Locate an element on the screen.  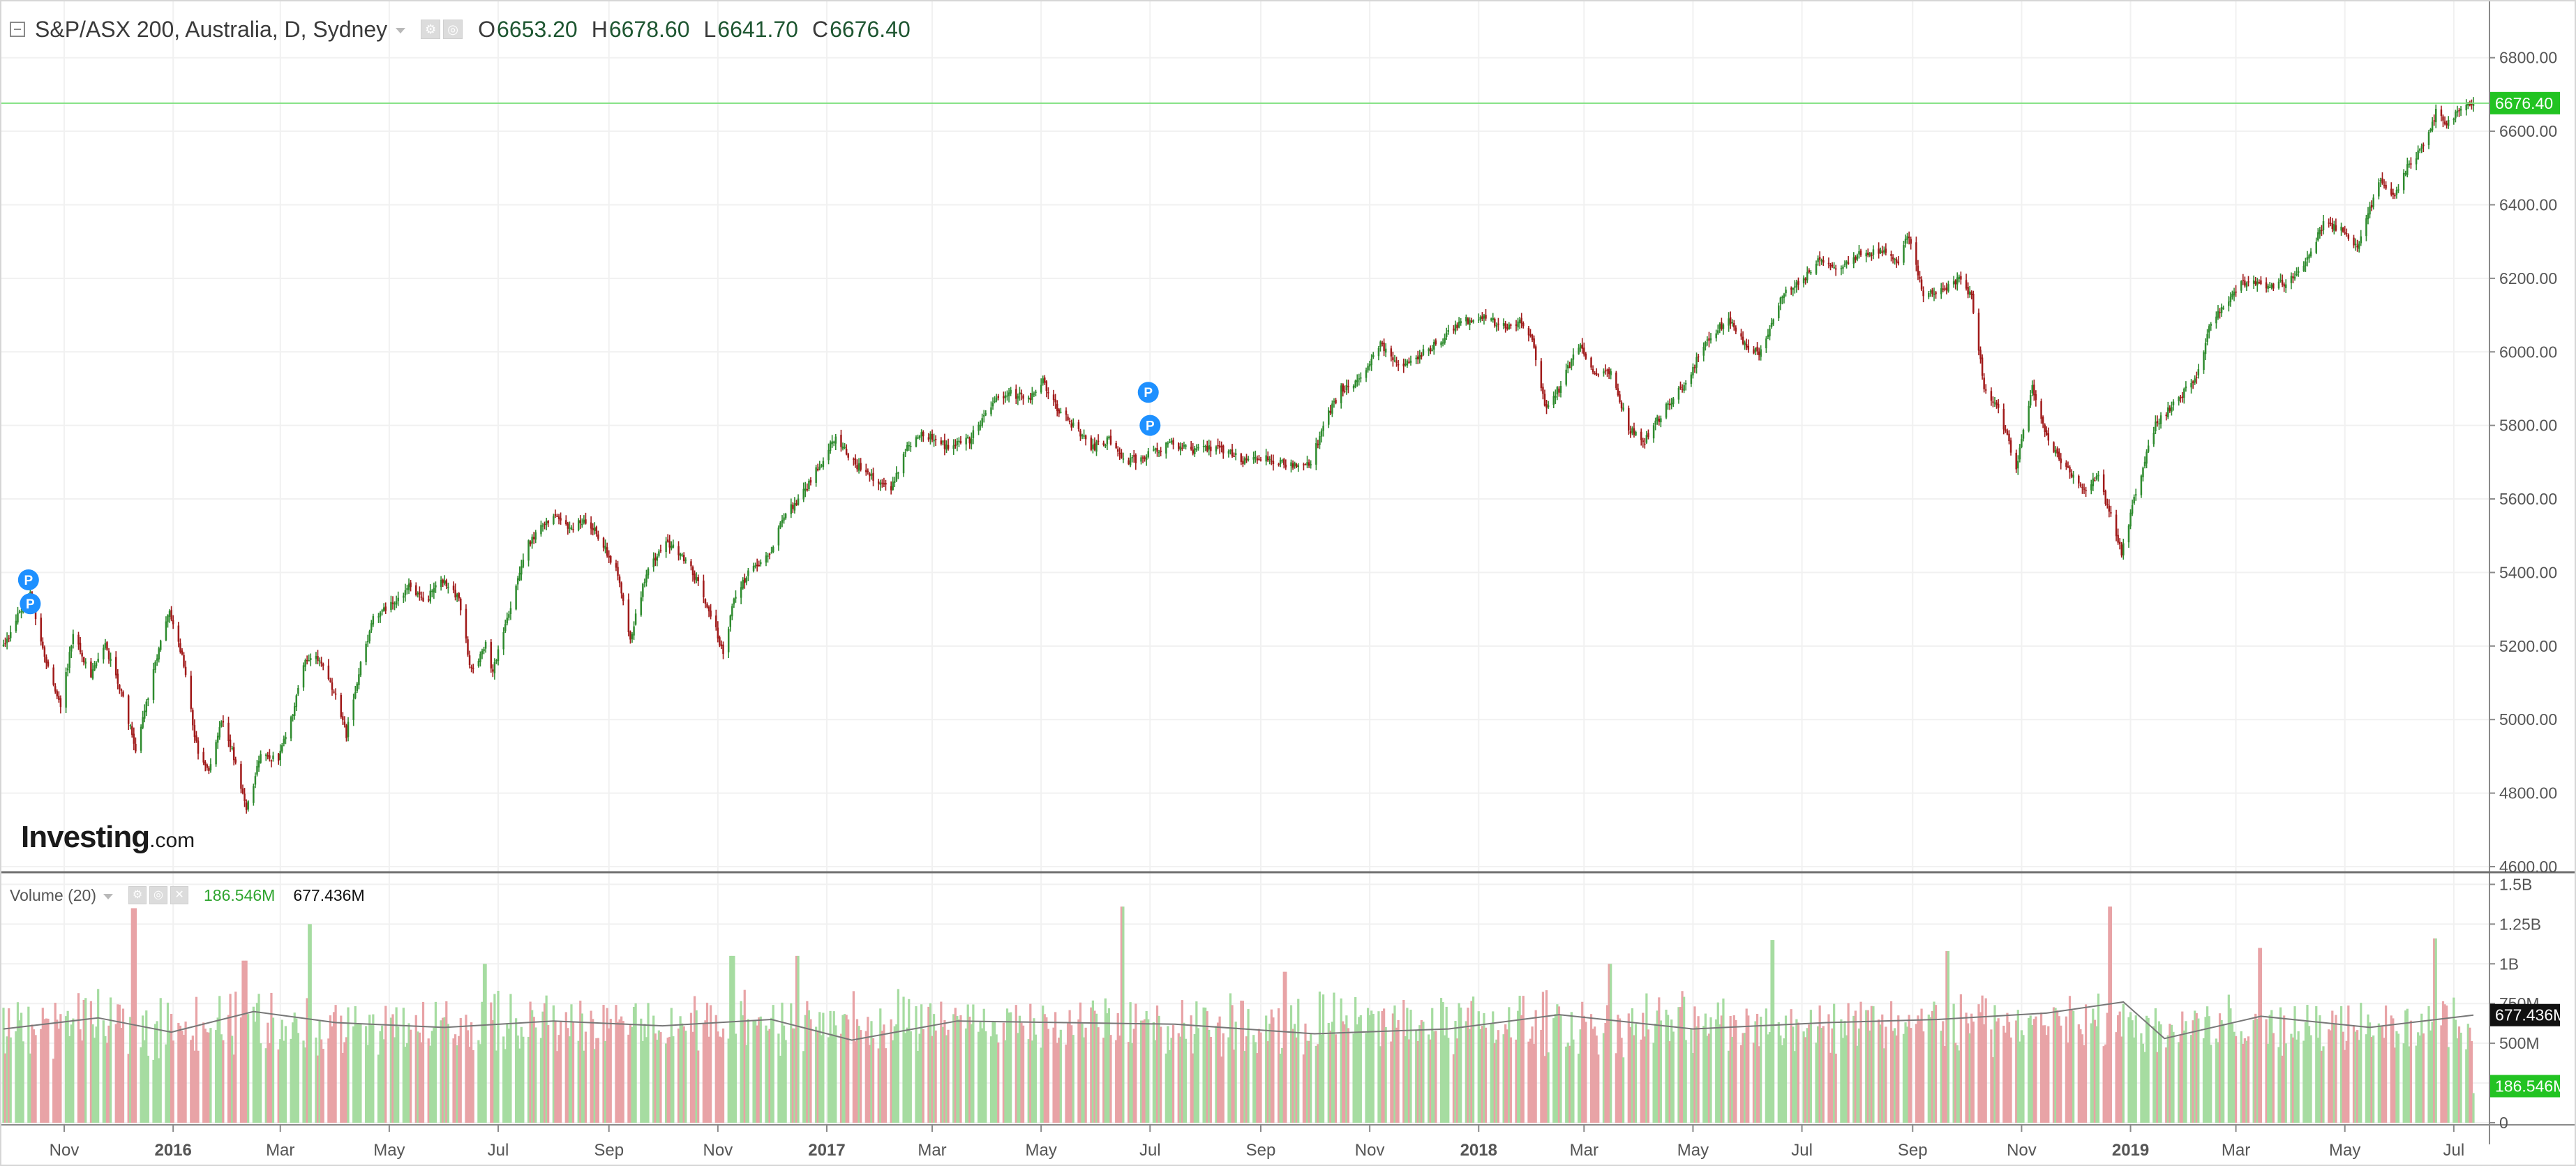
collapse-legend-icon is located at coordinates (17, 29).